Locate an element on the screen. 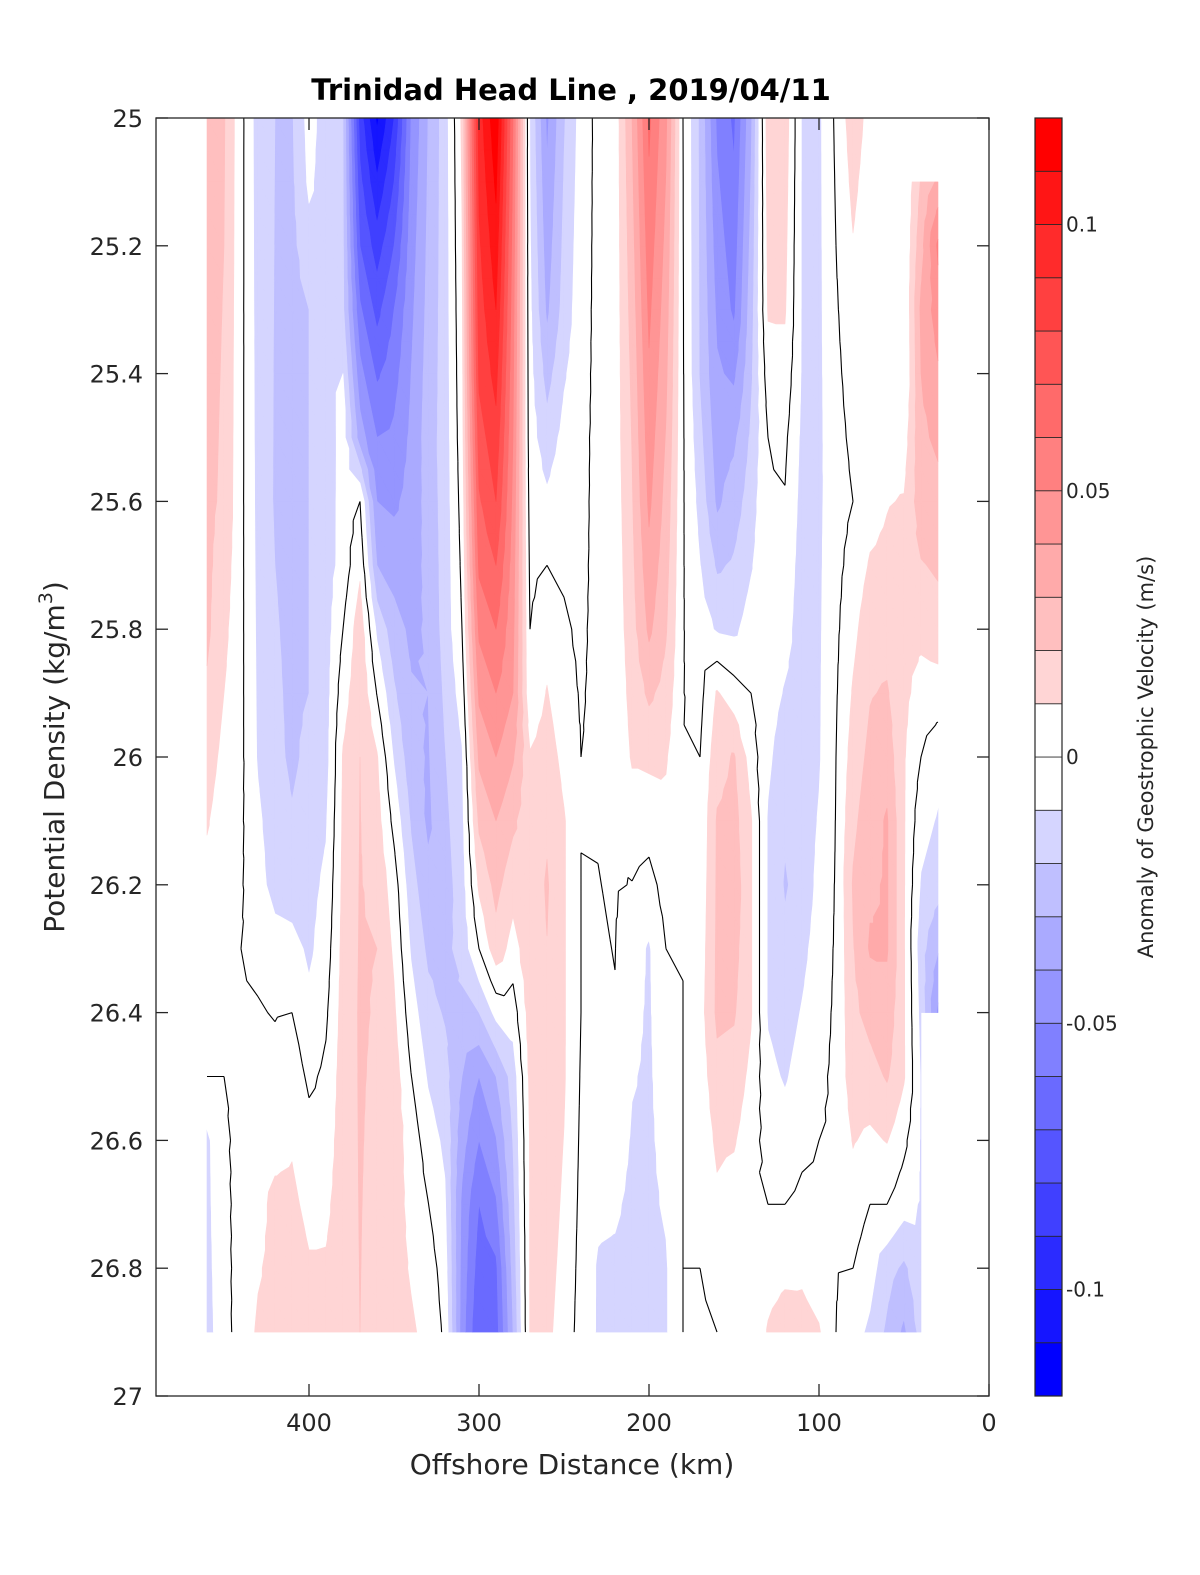 Image resolution: width=1200 pixels, height=1575 pixels. colorbar-tick-label: -0.05 is located at coordinates (1092, 1023).